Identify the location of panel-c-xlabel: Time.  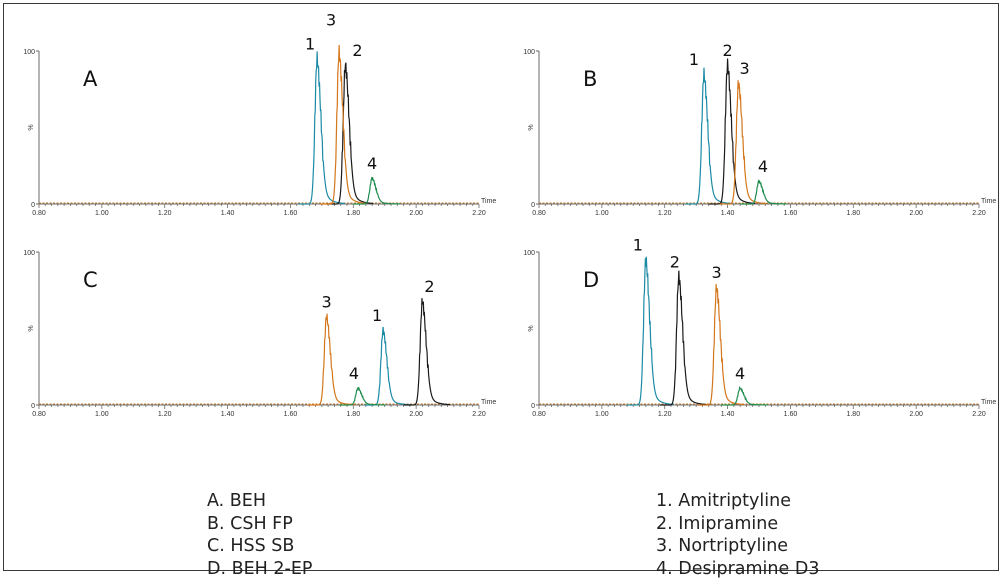
(488, 402).